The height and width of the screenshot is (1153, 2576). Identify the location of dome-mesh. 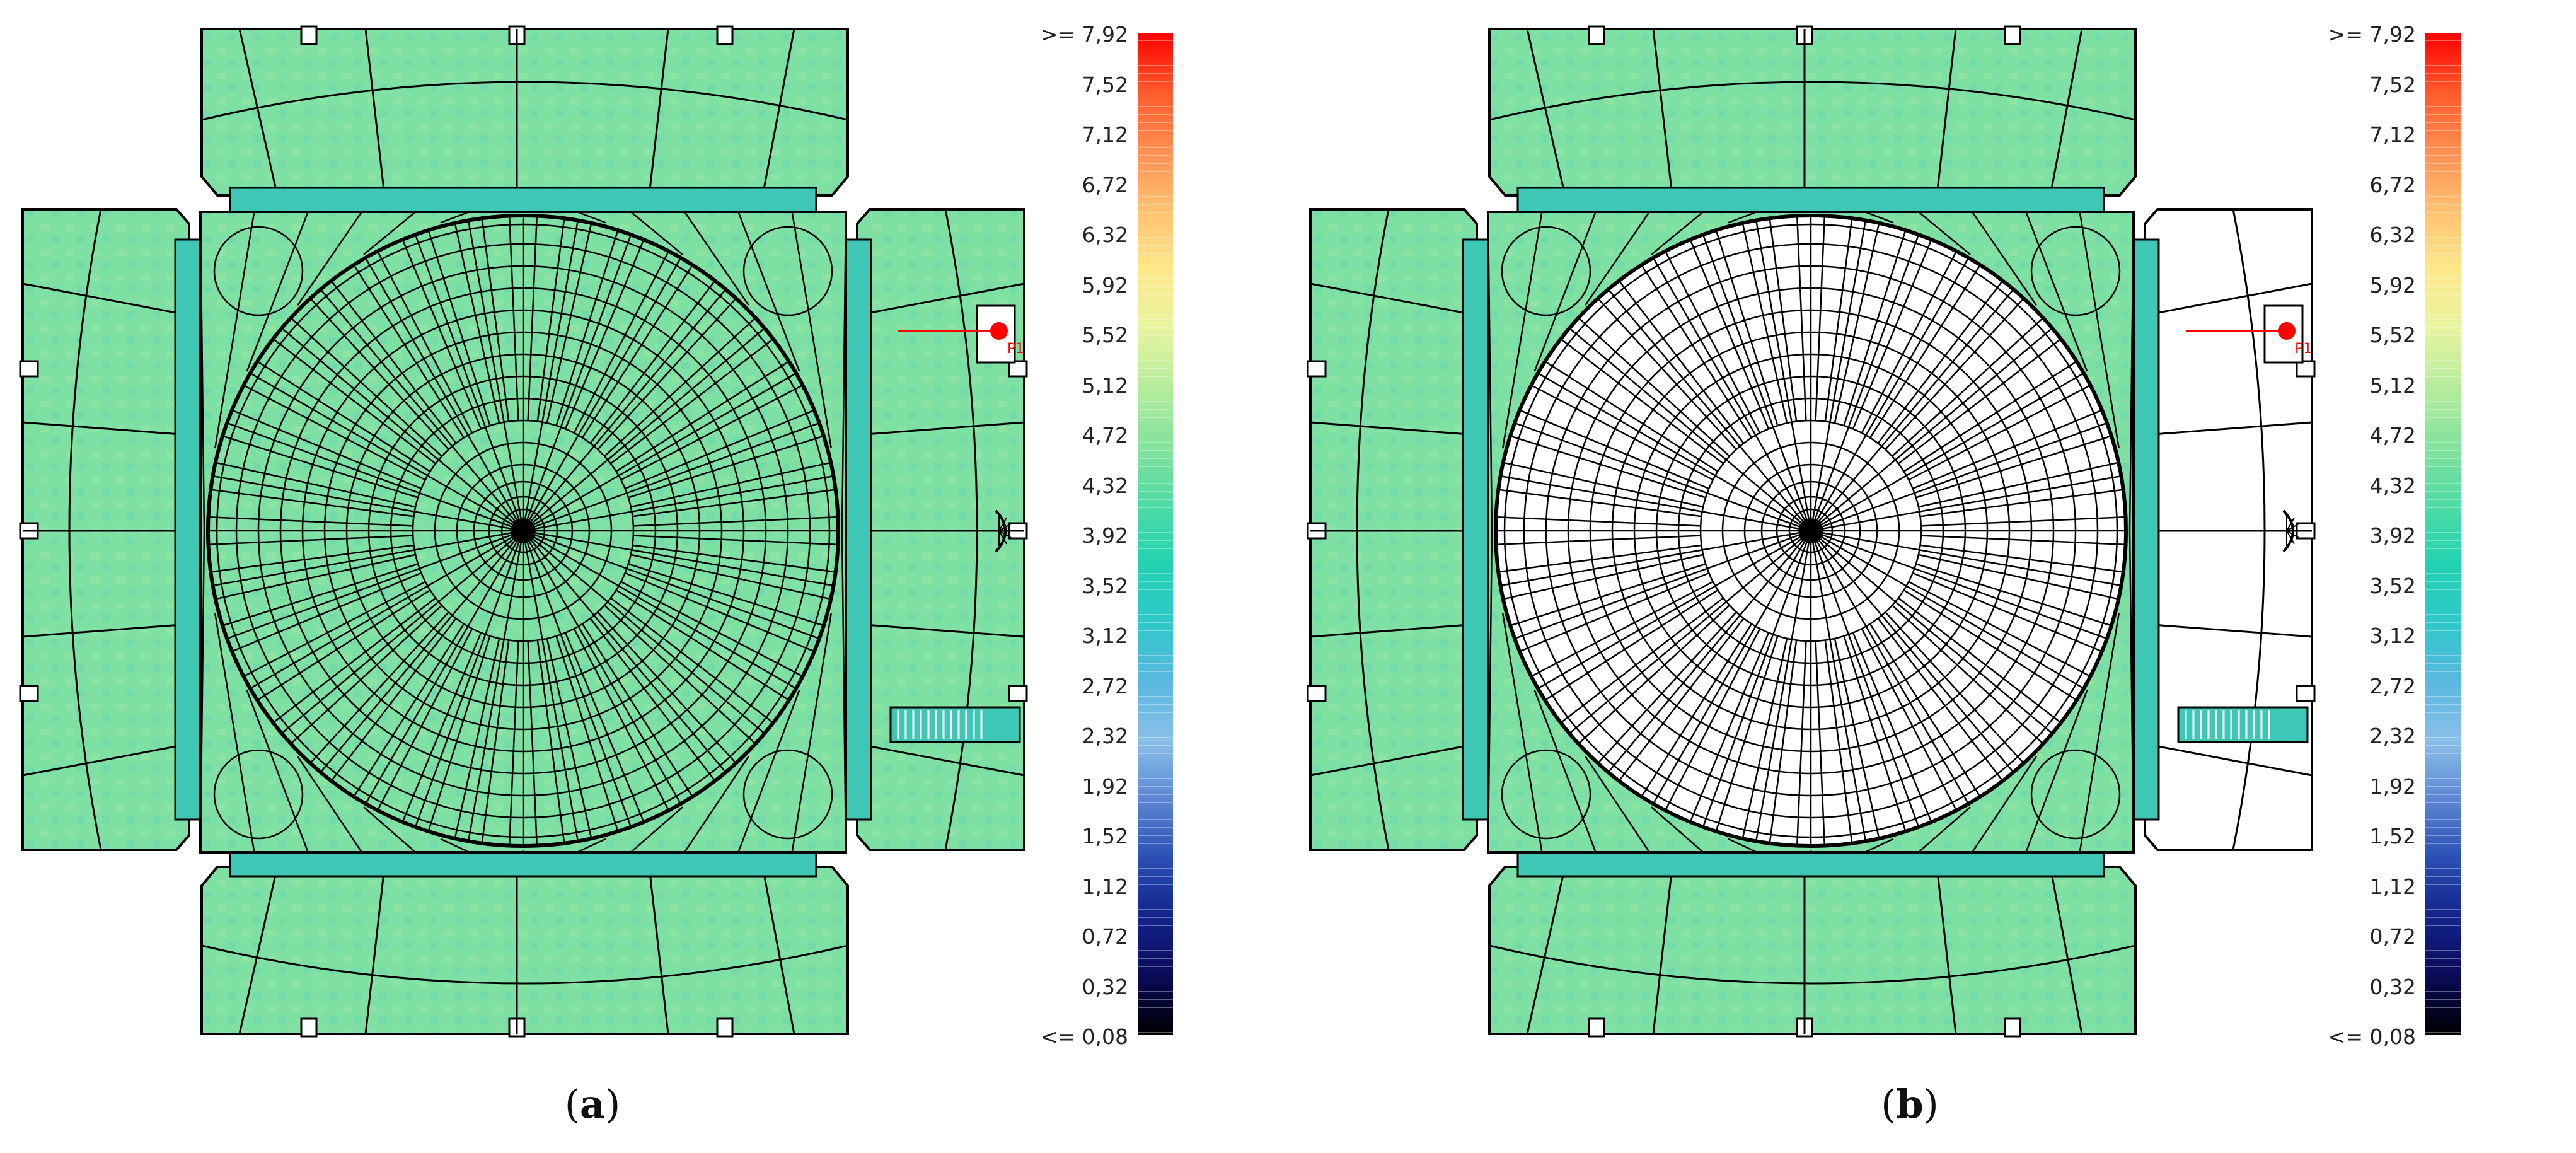
(523, 531).